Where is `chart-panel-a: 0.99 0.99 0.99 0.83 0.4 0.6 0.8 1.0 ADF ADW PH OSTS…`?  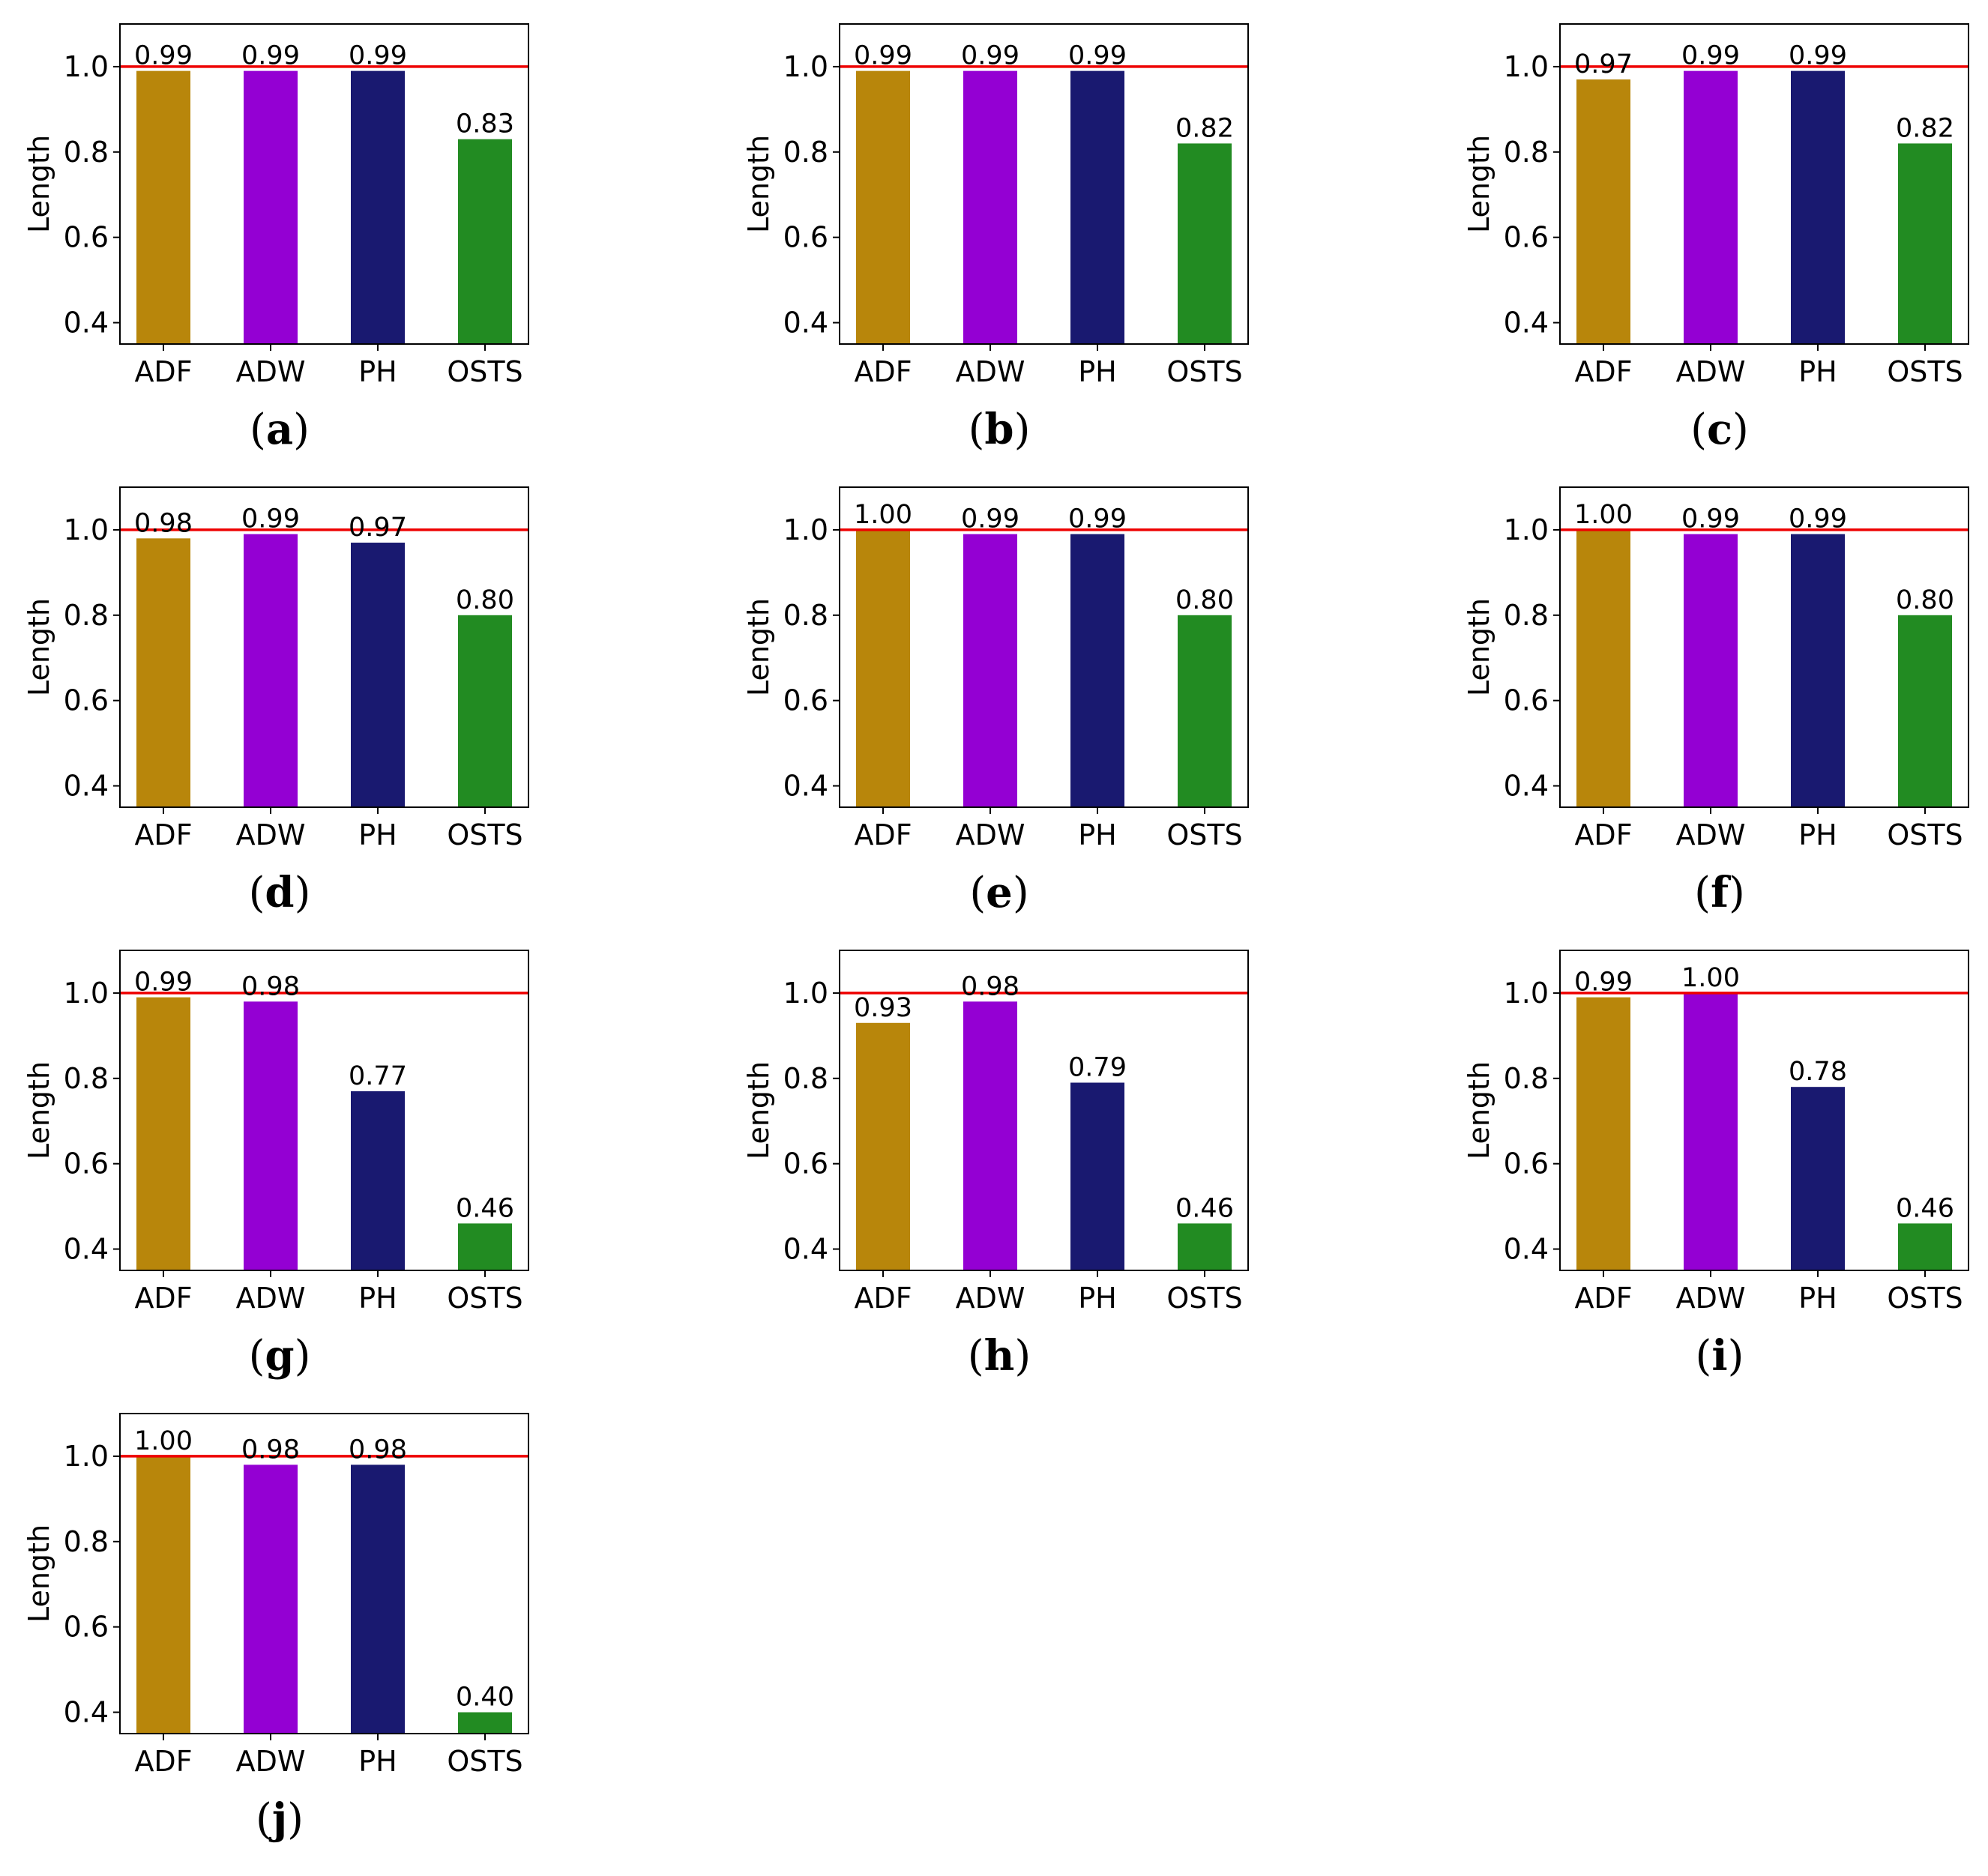 chart-panel-a: 0.99 0.99 0.99 0.83 0.4 0.6 0.8 1.0 ADF ADW PH OSTS… is located at coordinates (275, 238).